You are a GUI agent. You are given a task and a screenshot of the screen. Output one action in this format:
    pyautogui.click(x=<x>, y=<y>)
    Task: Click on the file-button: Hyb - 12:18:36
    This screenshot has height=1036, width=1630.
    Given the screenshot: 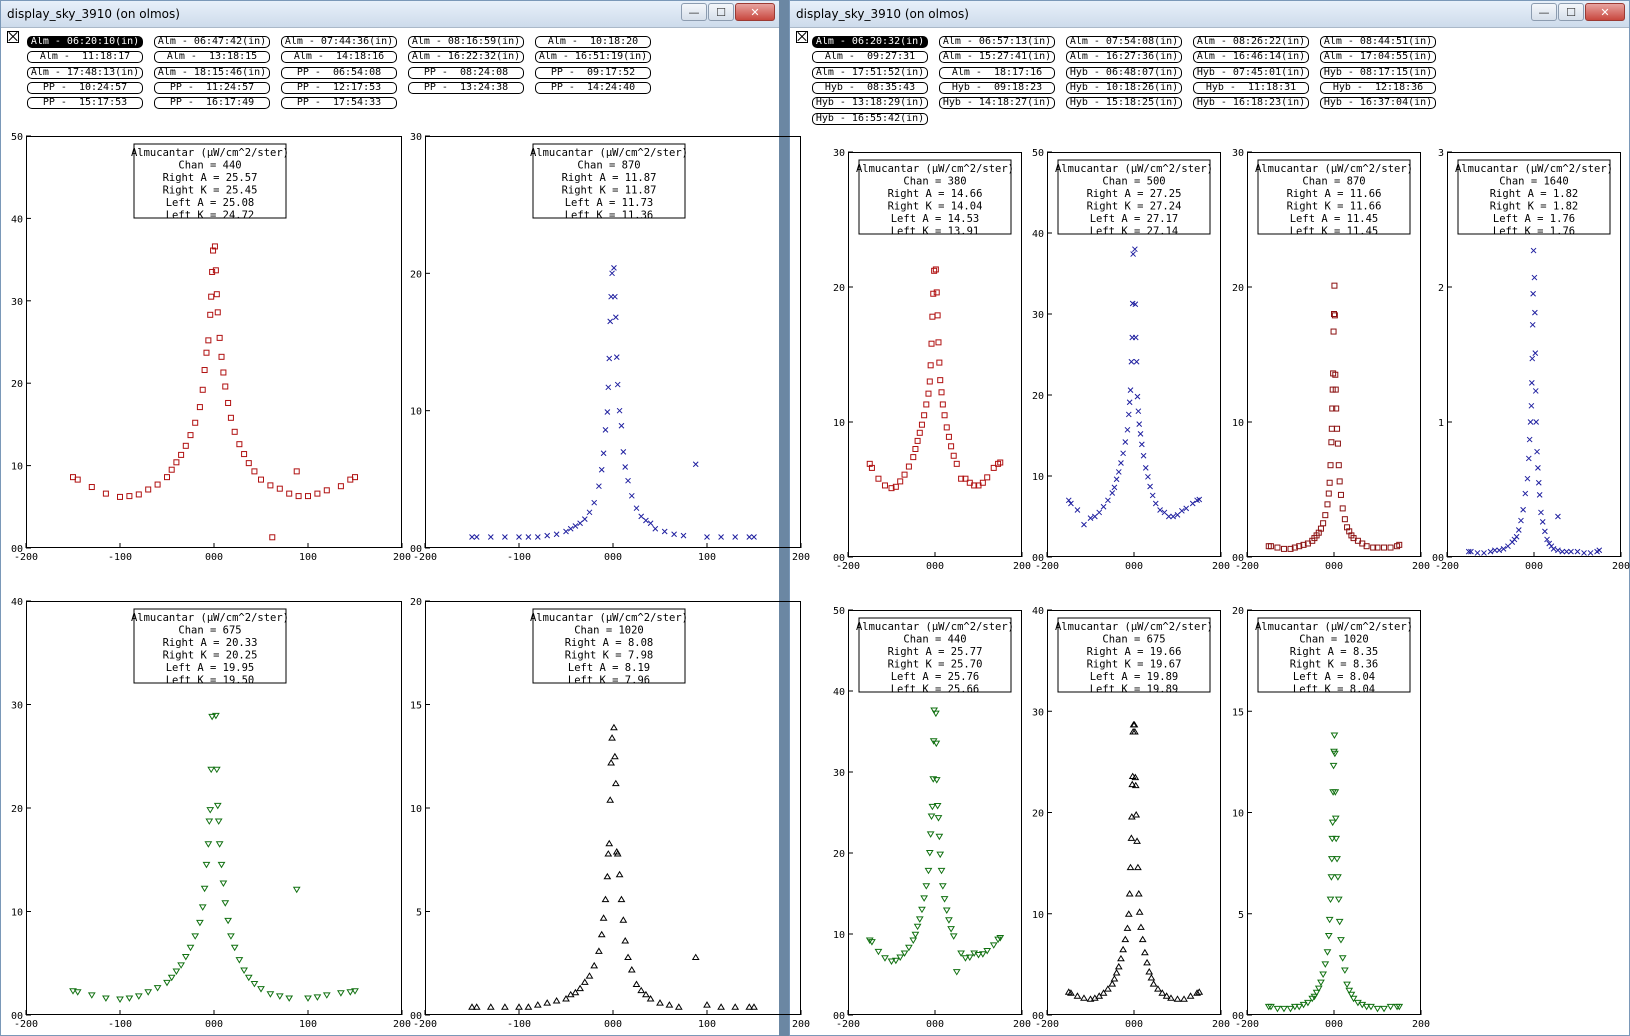 What is the action you would take?
    pyautogui.click(x=1378, y=87)
    